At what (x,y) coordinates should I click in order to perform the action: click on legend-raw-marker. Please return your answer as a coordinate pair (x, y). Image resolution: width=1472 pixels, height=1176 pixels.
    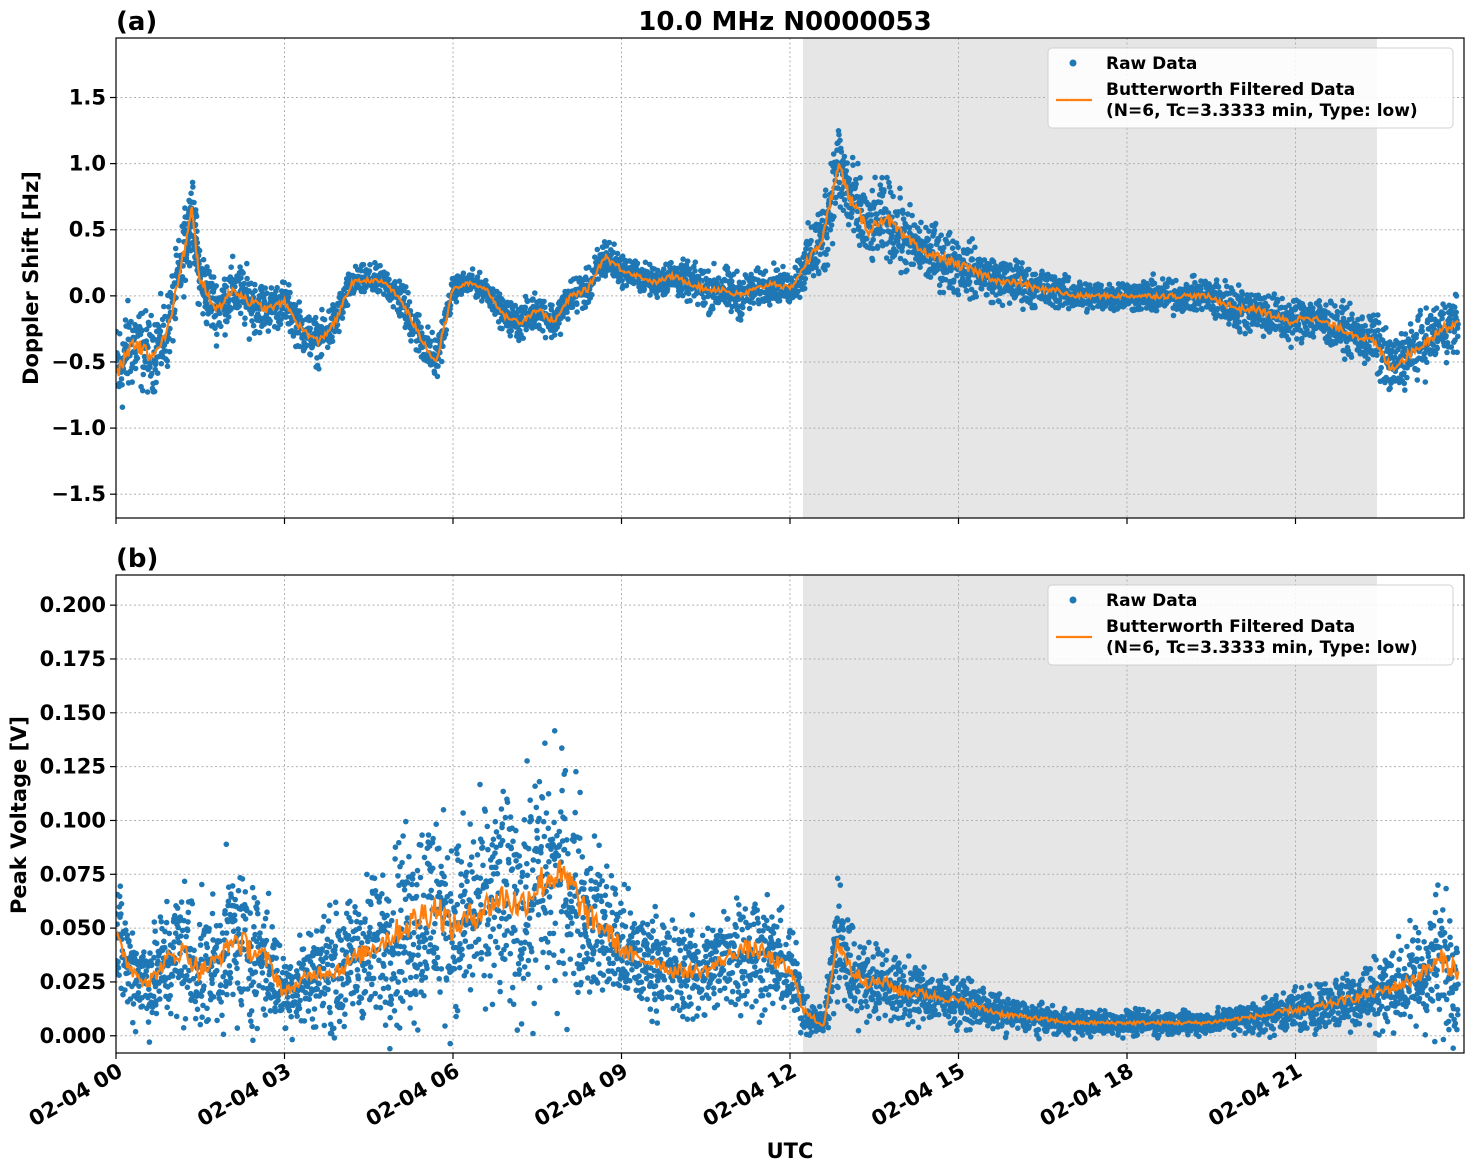
    Looking at the image, I should click on (1073, 63).